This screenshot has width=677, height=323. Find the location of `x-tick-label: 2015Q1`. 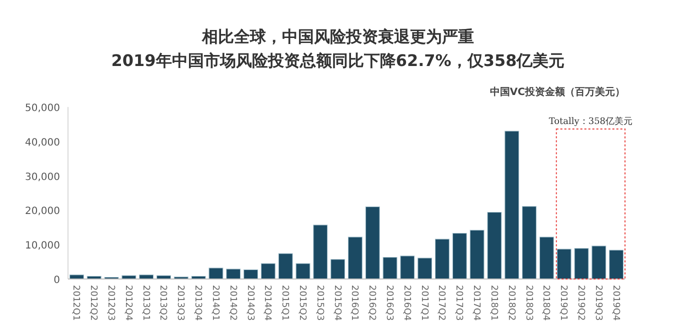

x-tick-label: 2015Q1 is located at coordinates (285, 303).